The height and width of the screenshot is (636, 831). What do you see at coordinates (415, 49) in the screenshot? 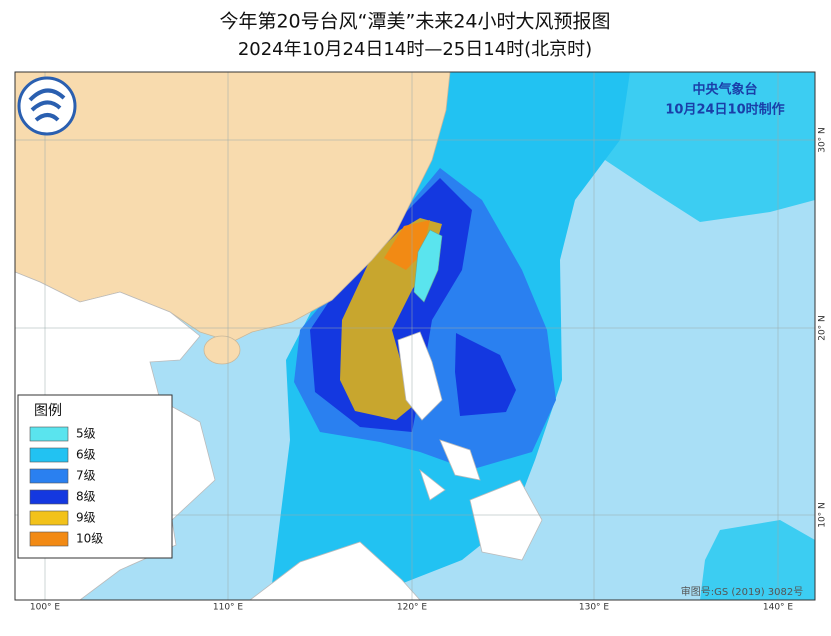
I see `map-subtitle: 2024年10月24日14时—25日14时(北京时)` at bounding box center [415, 49].